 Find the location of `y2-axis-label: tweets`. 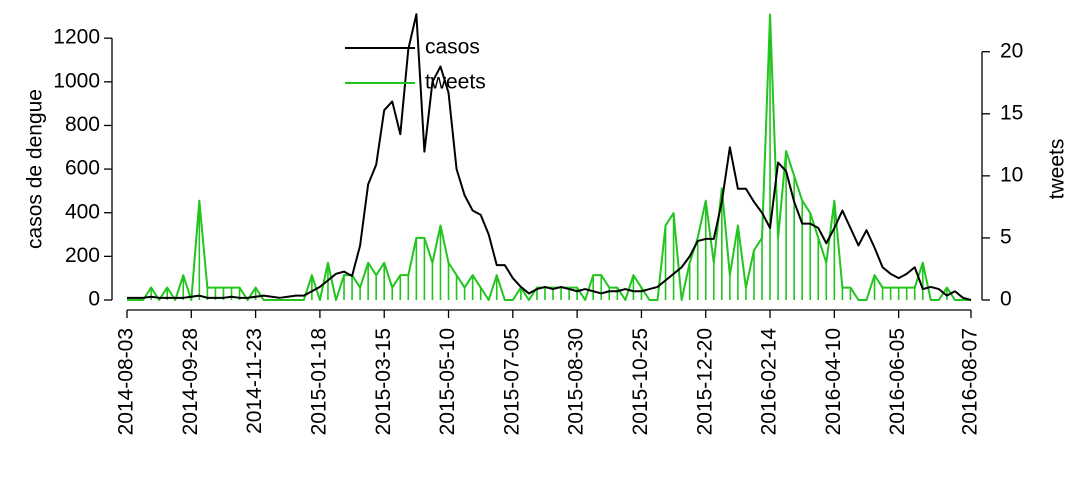

y2-axis-label: tweets is located at coordinates (1057, 169).